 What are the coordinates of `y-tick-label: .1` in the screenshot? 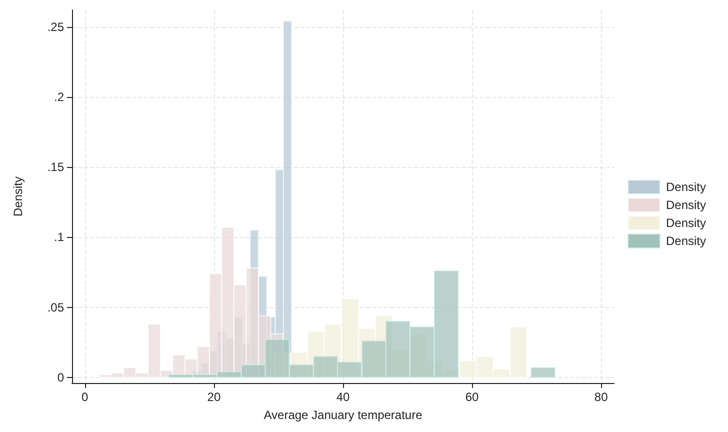 It's located at (59, 237).